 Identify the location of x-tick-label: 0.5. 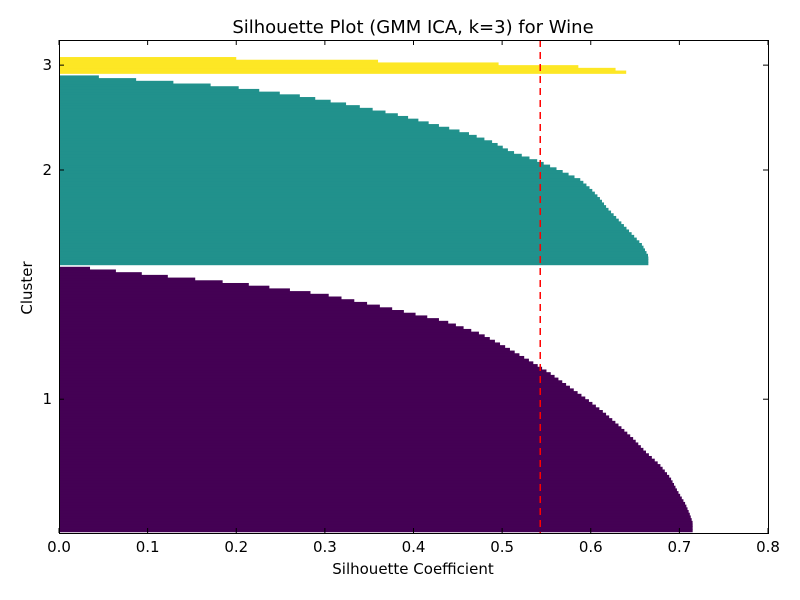
(502, 547).